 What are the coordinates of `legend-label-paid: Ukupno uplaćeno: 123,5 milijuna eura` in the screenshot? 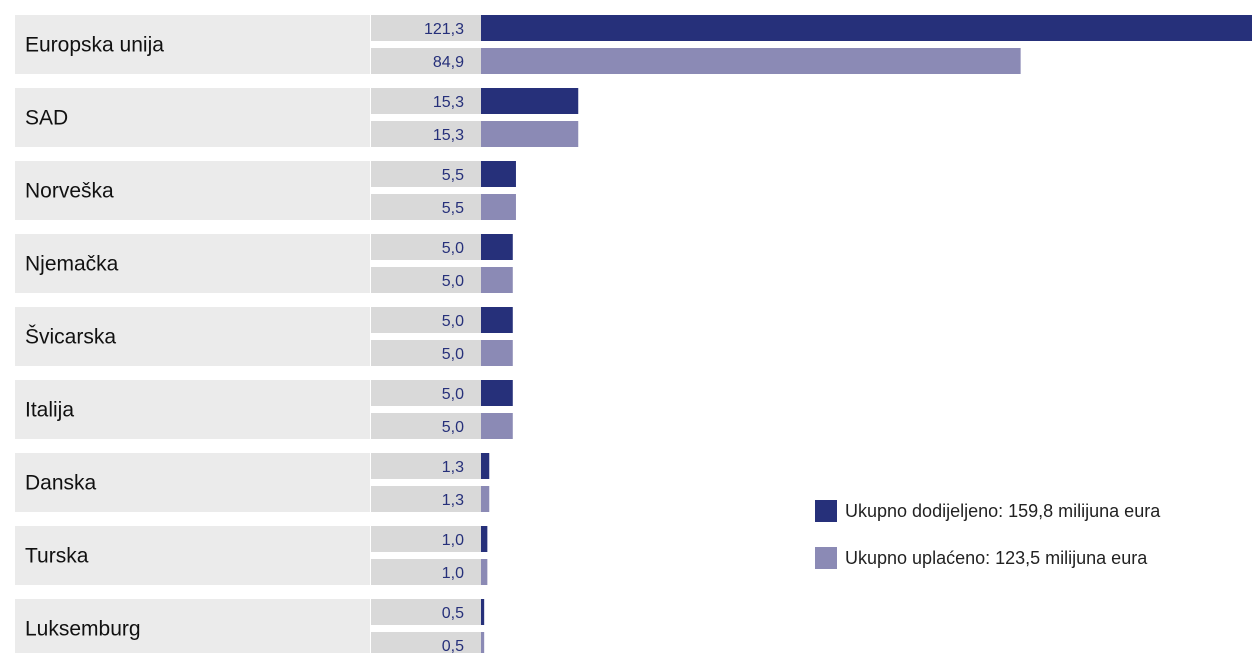 It's located at (996, 557).